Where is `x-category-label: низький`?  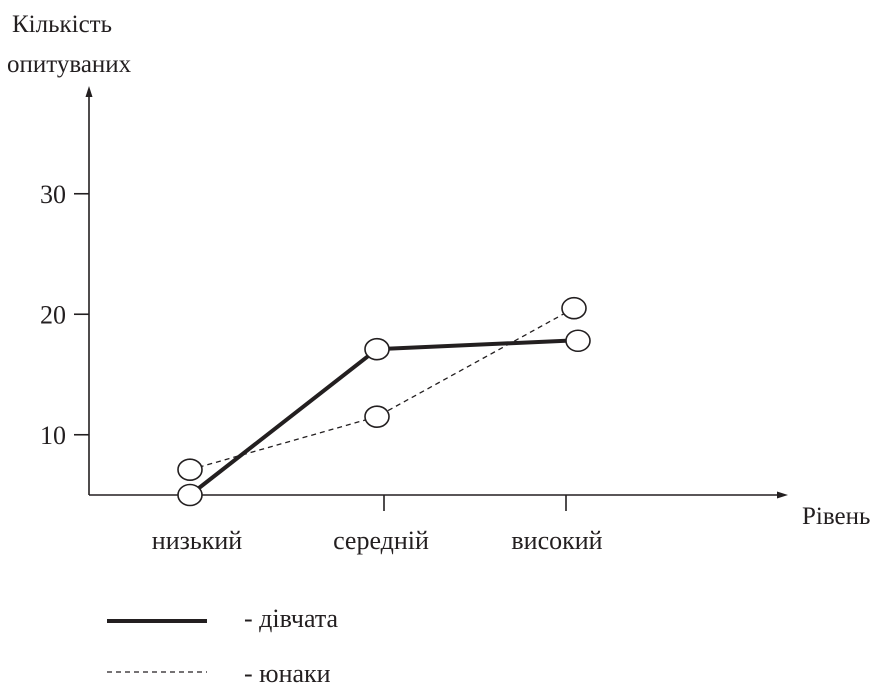 x-category-label: низький is located at coordinates (197, 540).